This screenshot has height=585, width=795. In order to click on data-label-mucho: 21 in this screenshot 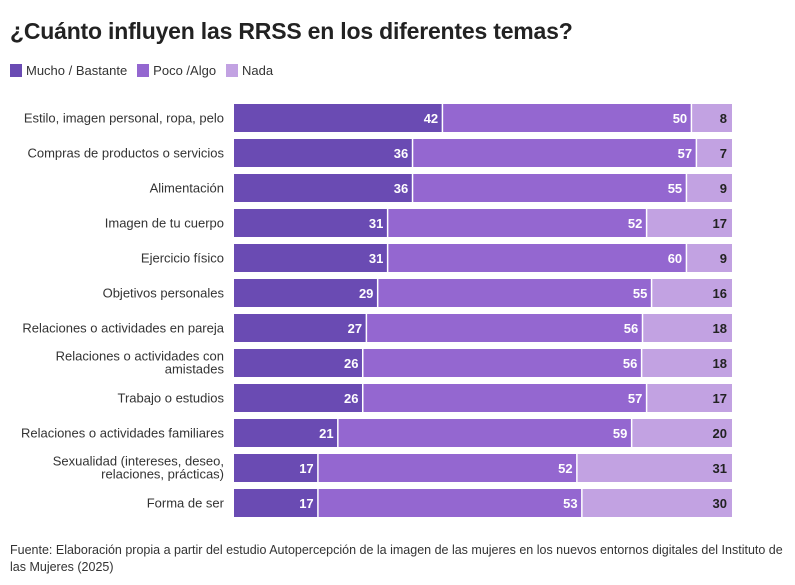, I will do `click(326, 433)`.